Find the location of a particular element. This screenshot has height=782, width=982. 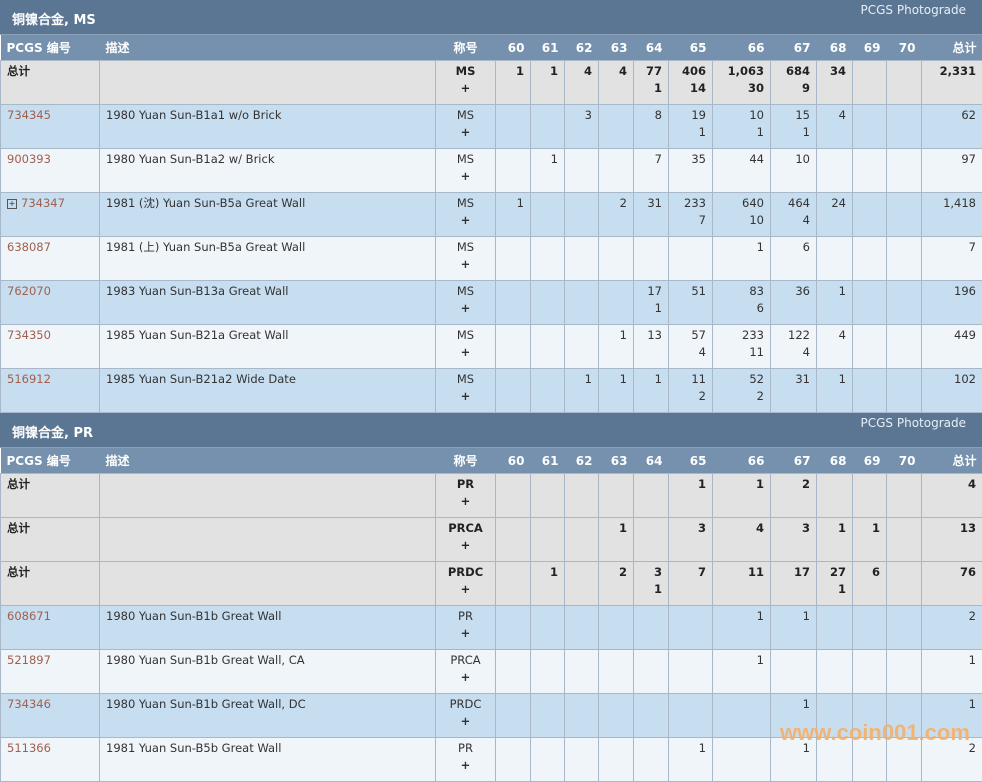

pcgs-number-link: 900393 is located at coordinates (29, 159).